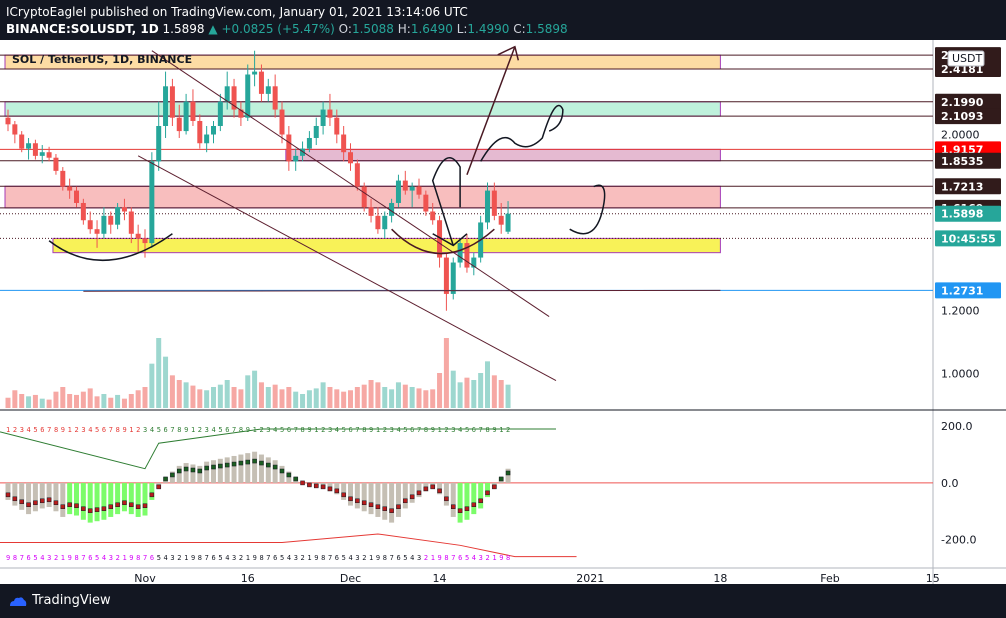  I want to click on td-count-upper: 3, so click(207, 430).